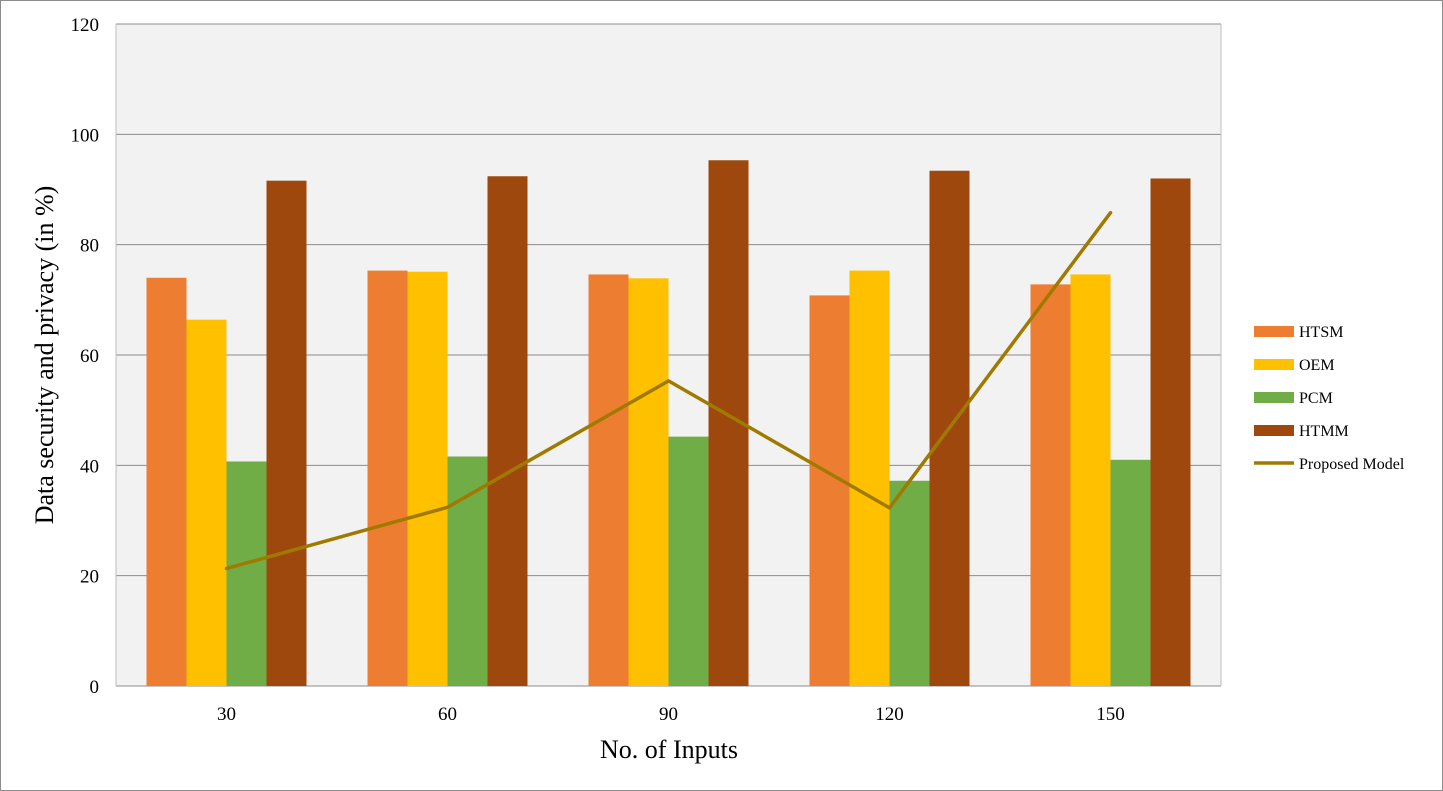 The height and width of the screenshot is (791, 1443). I want to click on y-tick-label: 0, so click(95, 687).